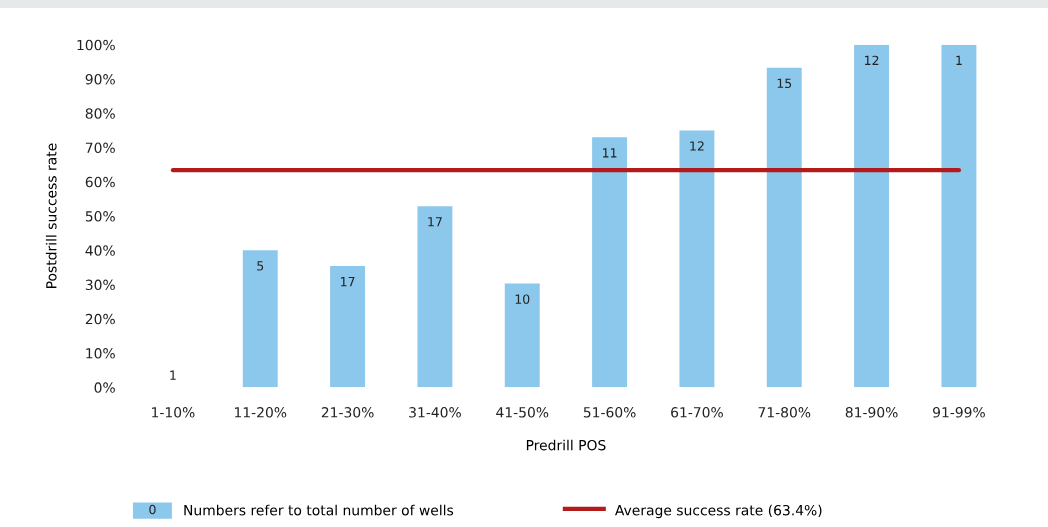  I want to click on x-axis-title: Predrill POS, so click(566, 445).